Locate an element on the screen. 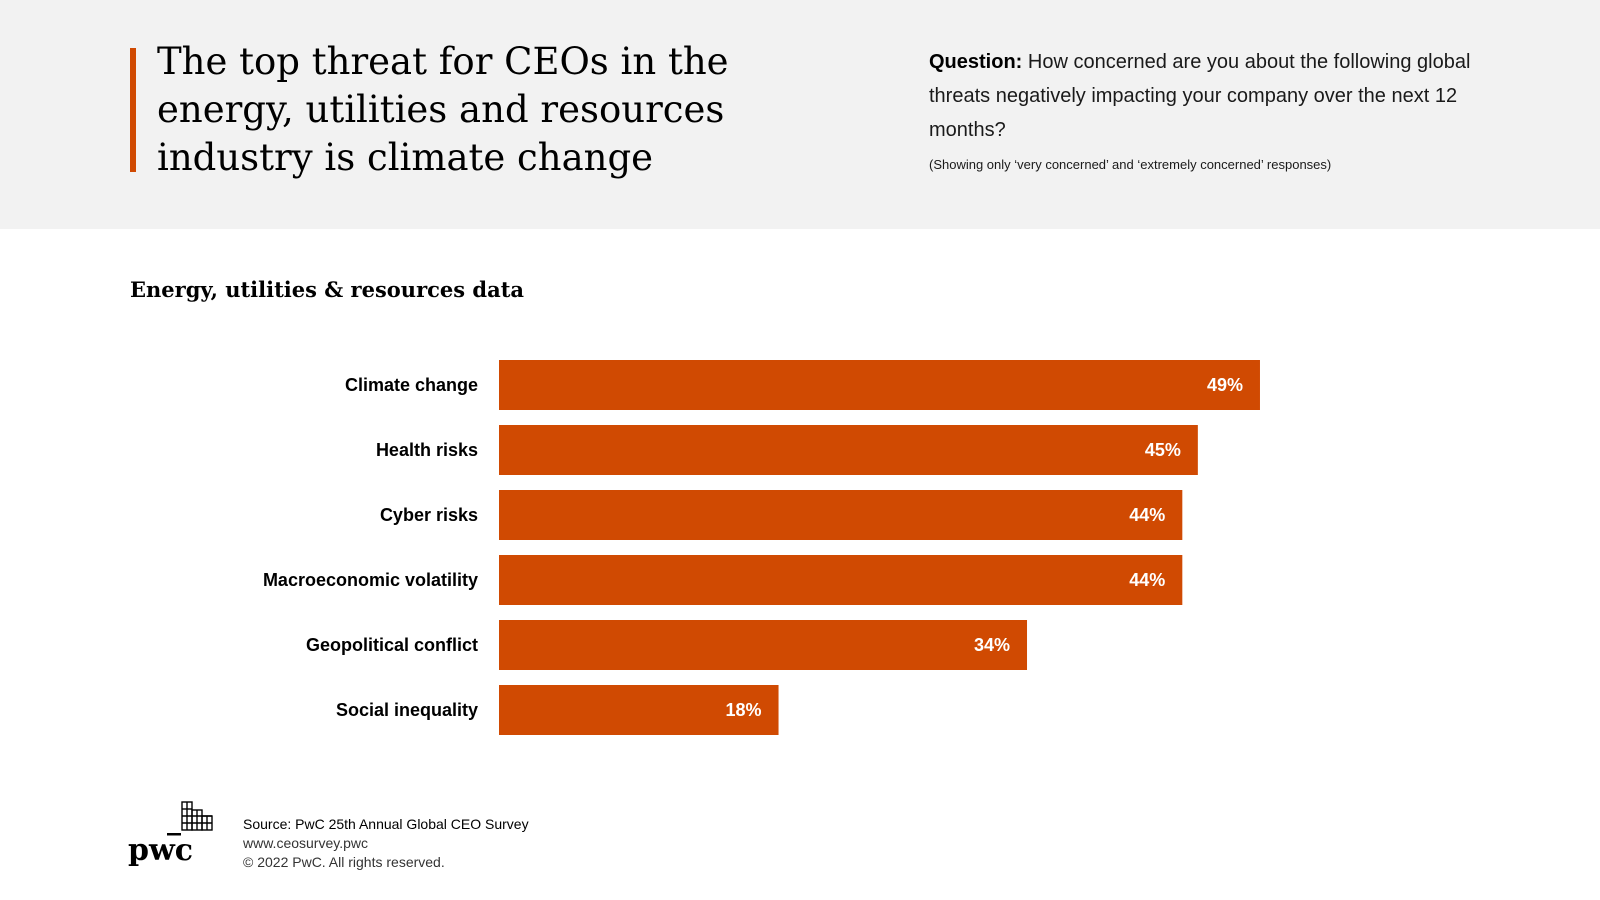  value-label: 18% is located at coordinates (744, 710).